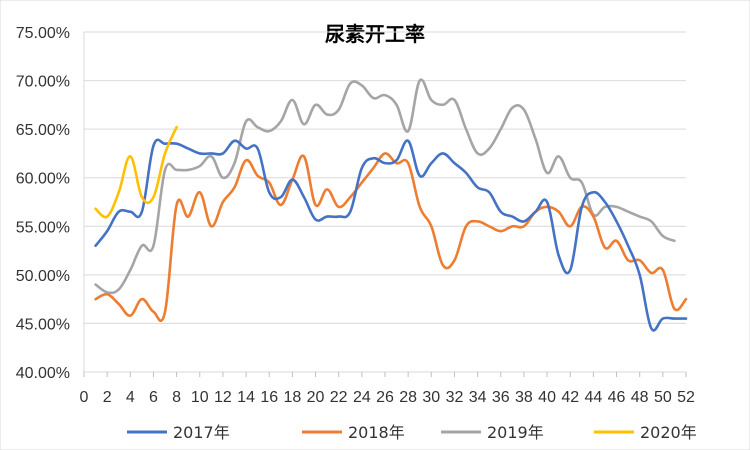 This screenshot has width=750, height=450. Describe the element at coordinates (408, 397) in the screenshot. I see `x-tick-label: 28` at that location.